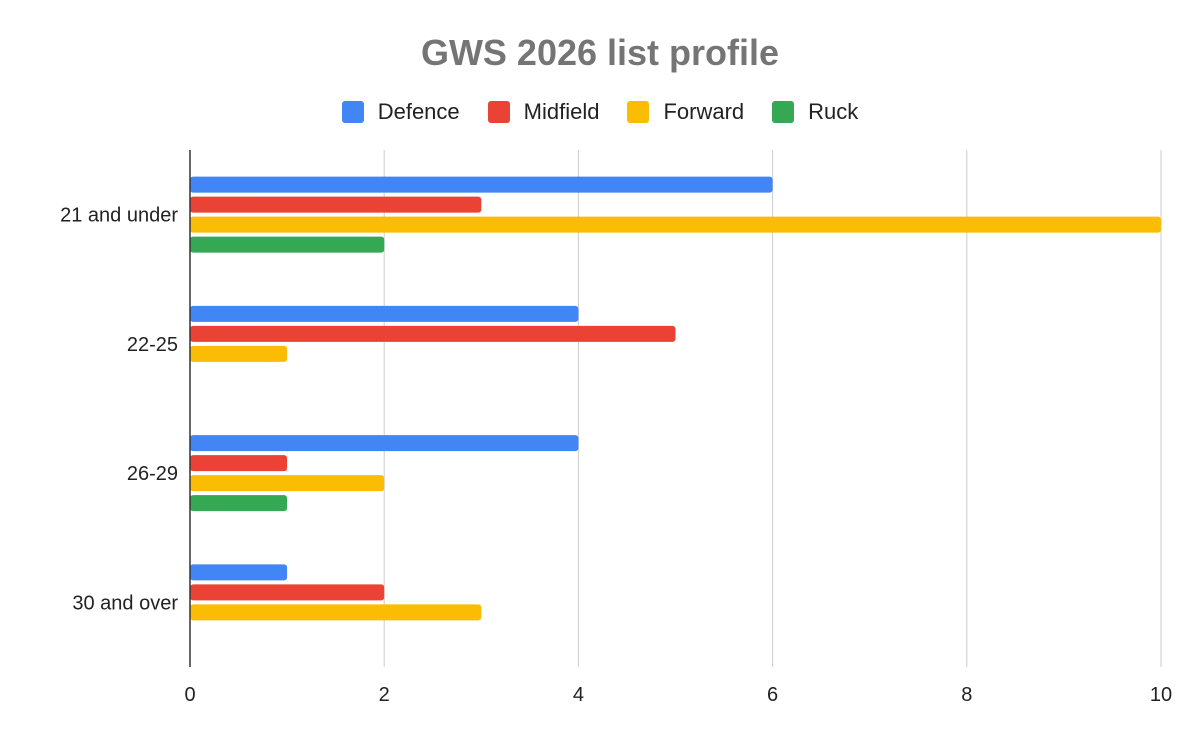 This screenshot has width=1200, height=742. I want to click on x-tick-label: 2, so click(384, 695).